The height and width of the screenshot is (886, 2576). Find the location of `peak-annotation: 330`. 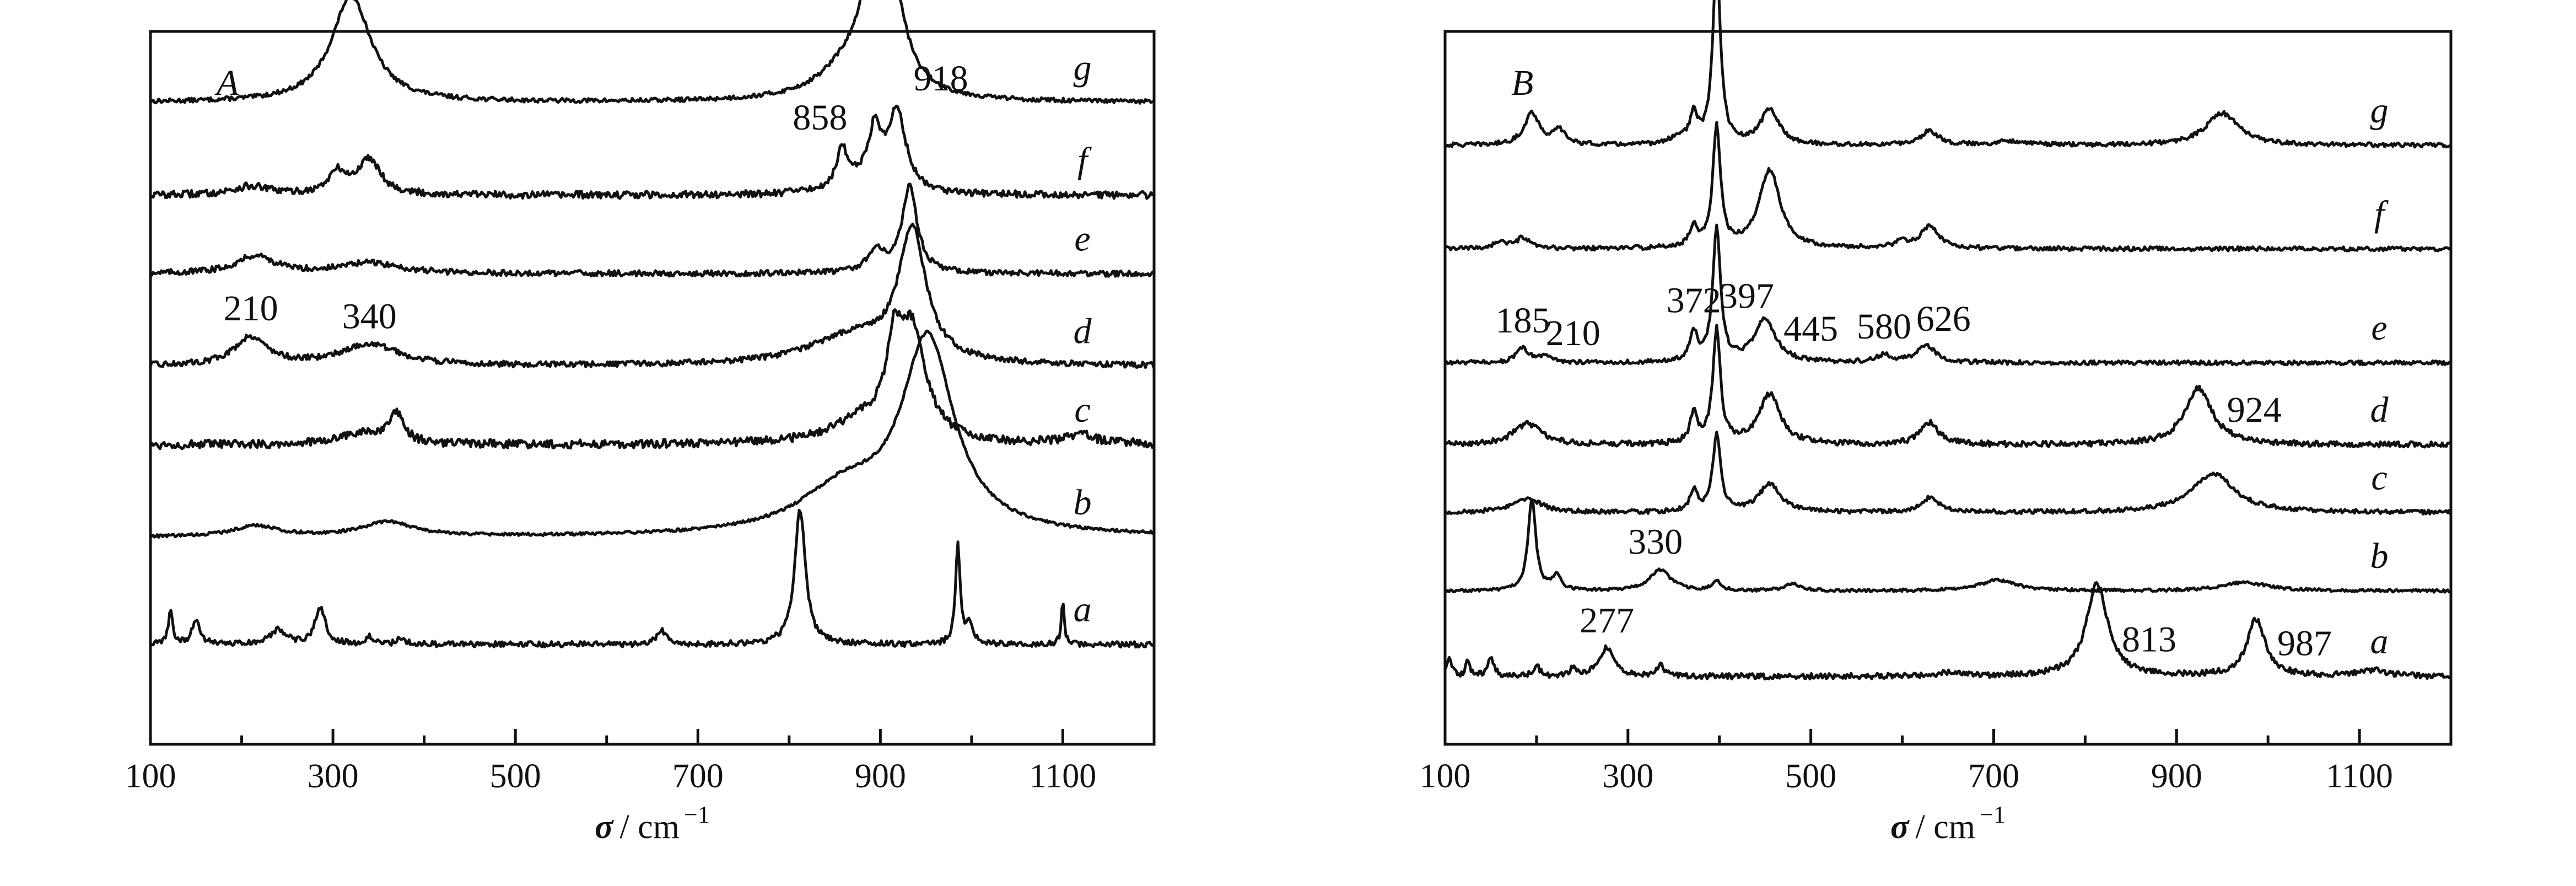

peak-annotation: 330 is located at coordinates (1656, 542).